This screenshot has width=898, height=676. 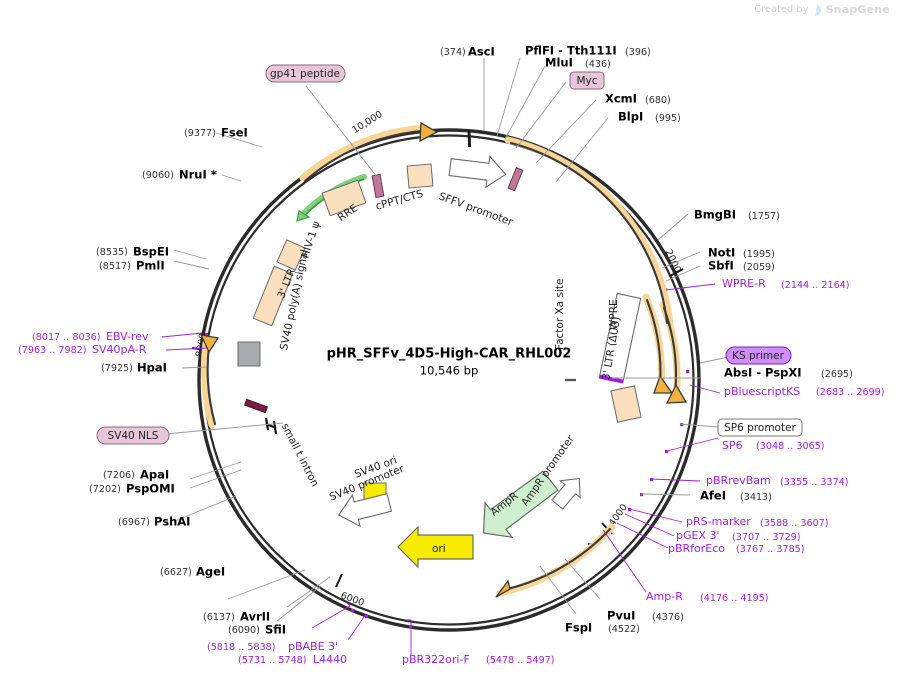 I want to click on enzyme-label-pmli: (8517) PmlI, so click(x=132, y=266).